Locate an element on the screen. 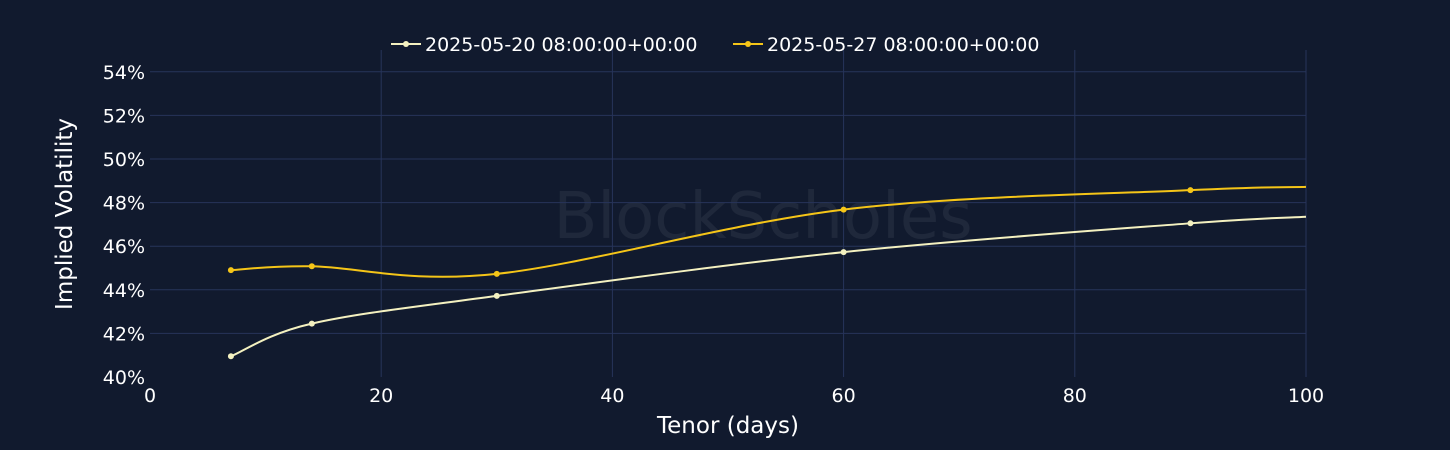  x-axis-title: Tenor (days) is located at coordinates (727, 426).